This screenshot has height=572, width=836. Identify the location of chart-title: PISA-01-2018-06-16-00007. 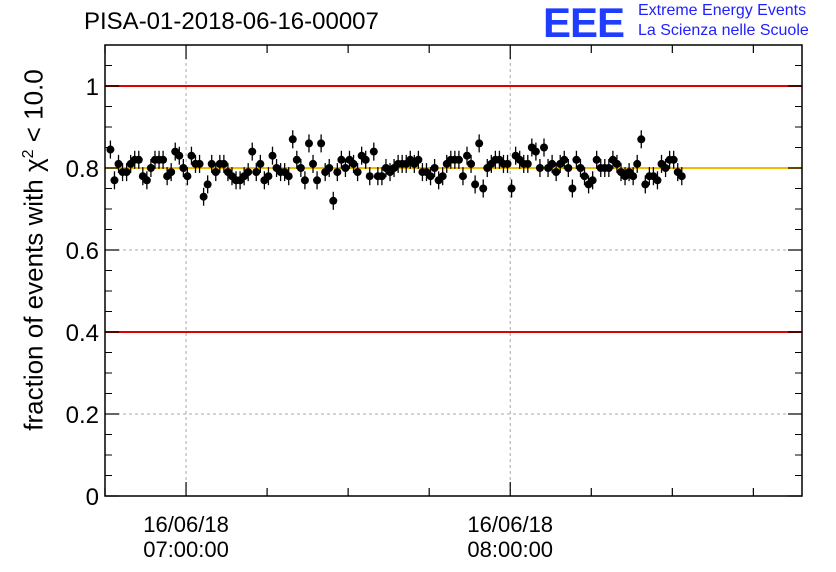
(231, 21).